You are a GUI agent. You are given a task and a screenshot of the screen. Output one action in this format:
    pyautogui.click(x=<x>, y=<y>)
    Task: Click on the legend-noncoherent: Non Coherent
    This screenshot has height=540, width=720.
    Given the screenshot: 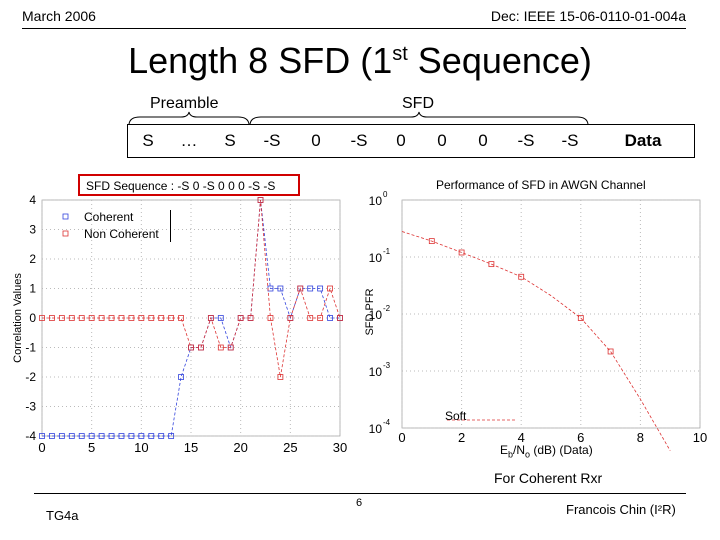 What is the action you would take?
    pyautogui.click(x=121, y=234)
    